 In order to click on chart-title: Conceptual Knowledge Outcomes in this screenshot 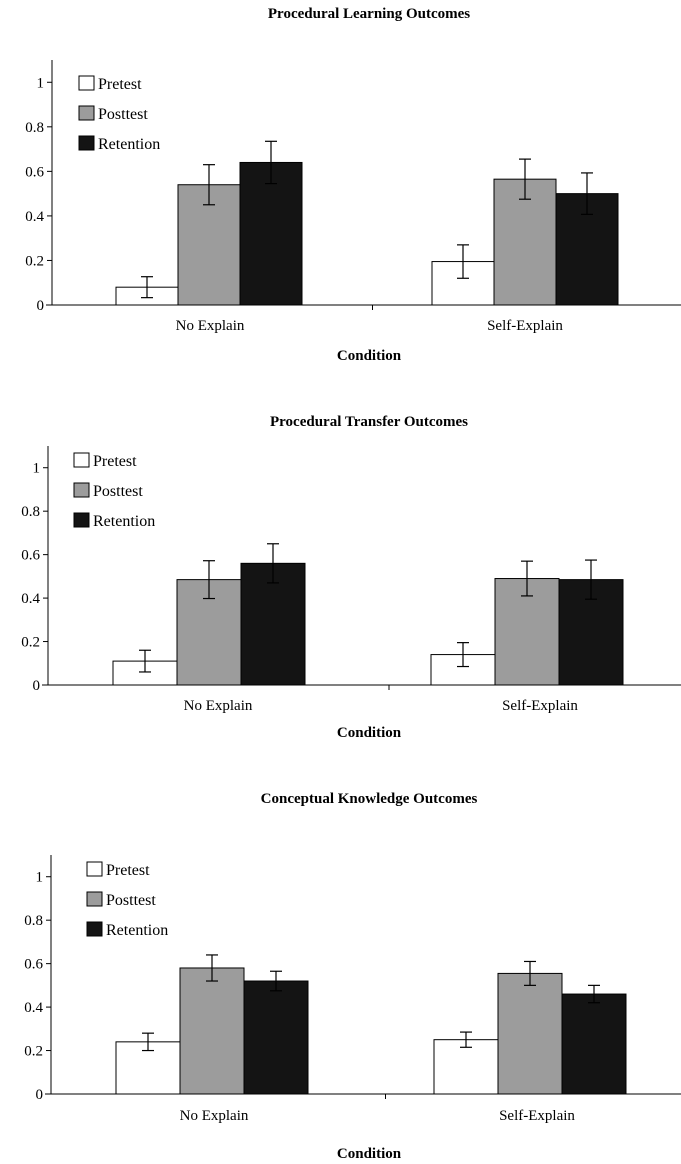, I will do `click(369, 799)`.